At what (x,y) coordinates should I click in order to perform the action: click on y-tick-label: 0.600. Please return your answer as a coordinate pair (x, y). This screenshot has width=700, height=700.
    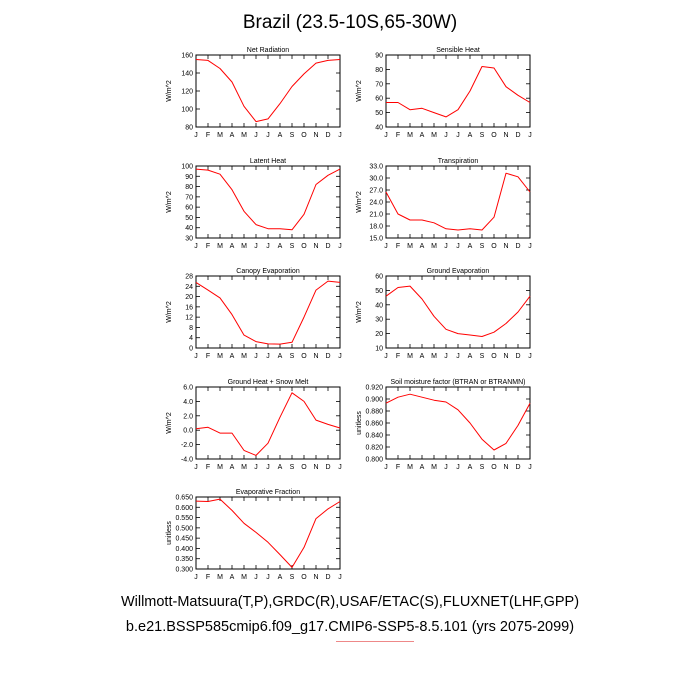
    Looking at the image, I should click on (184, 508).